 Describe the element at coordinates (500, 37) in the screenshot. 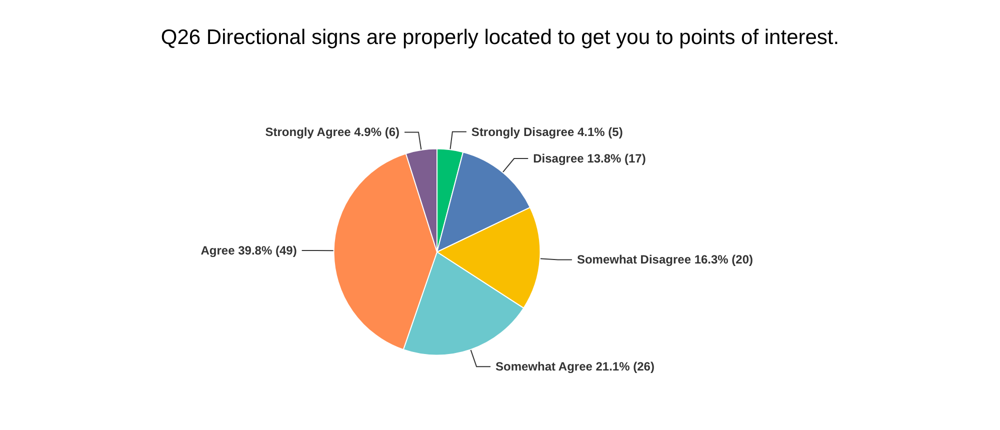

I see `chart-title: Q26 Directional signs are properly located to get you to points of interest.` at that location.